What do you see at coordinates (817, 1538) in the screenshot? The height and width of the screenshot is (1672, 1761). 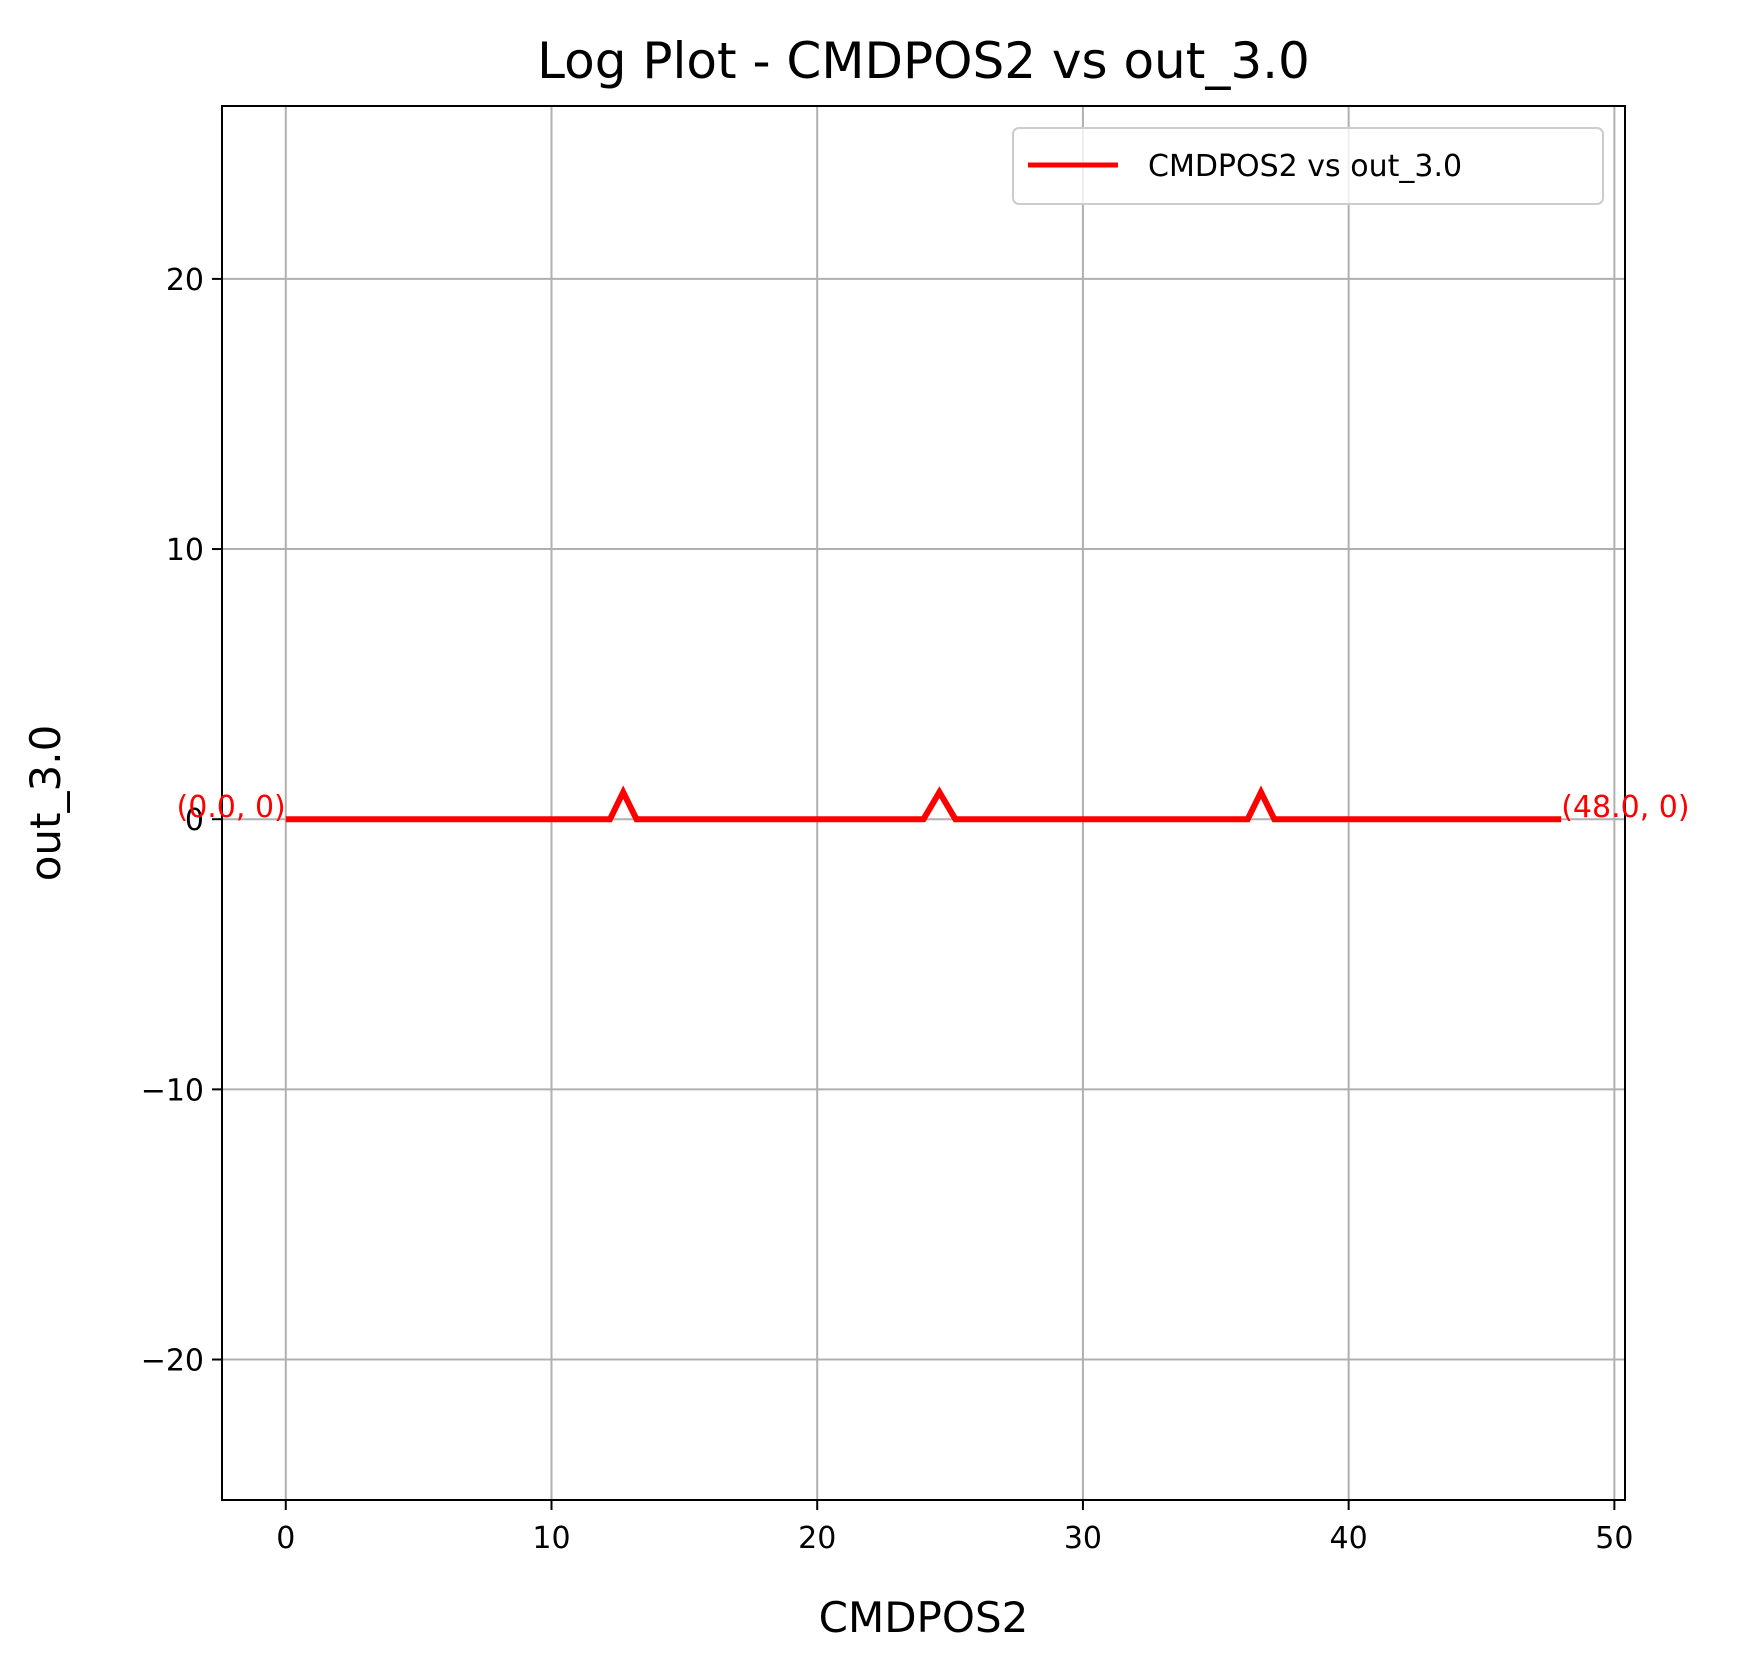 I see `x-tick-label: 20` at bounding box center [817, 1538].